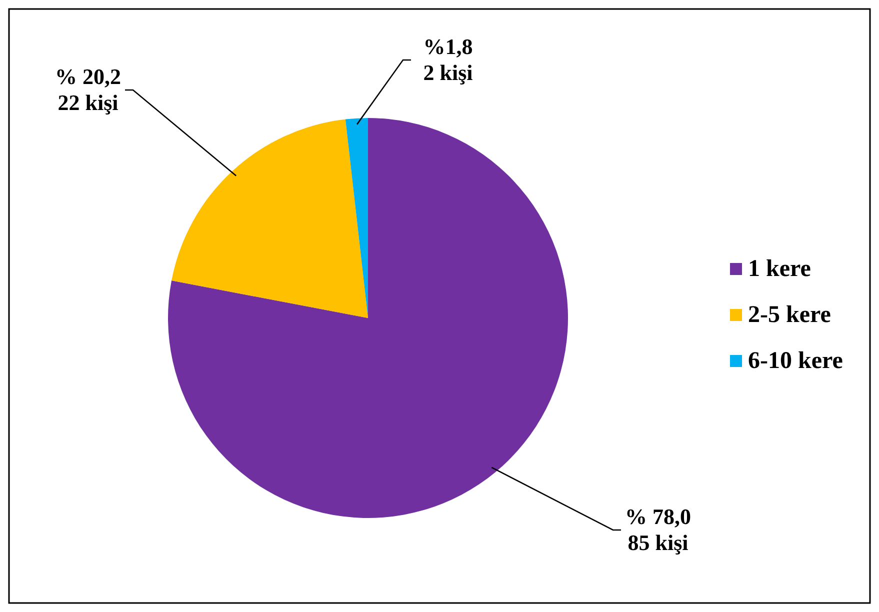 The height and width of the screenshot is (612, 879). Describe the element at coordinates (796, 361) in the screenshot. I see `legend-label: 6-10 kere` at that location.